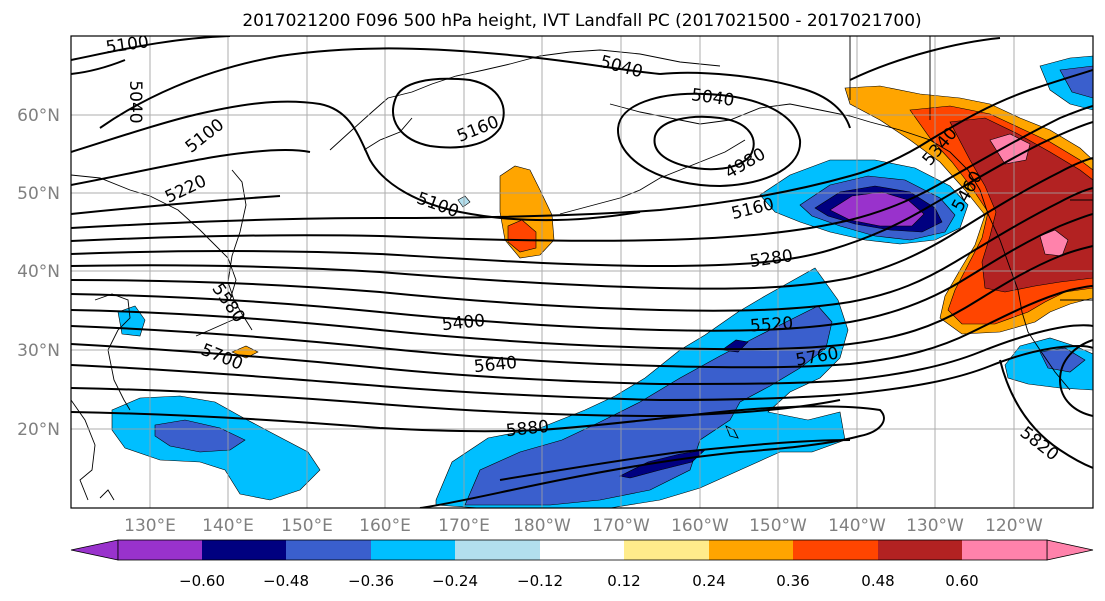 Image resolution: width=1105 pixels, height=601 pixels. What do you see at coordinates (935, 526) in the screenshot?
I see `lon-label: 130°W` at bounding box center [935, 526].